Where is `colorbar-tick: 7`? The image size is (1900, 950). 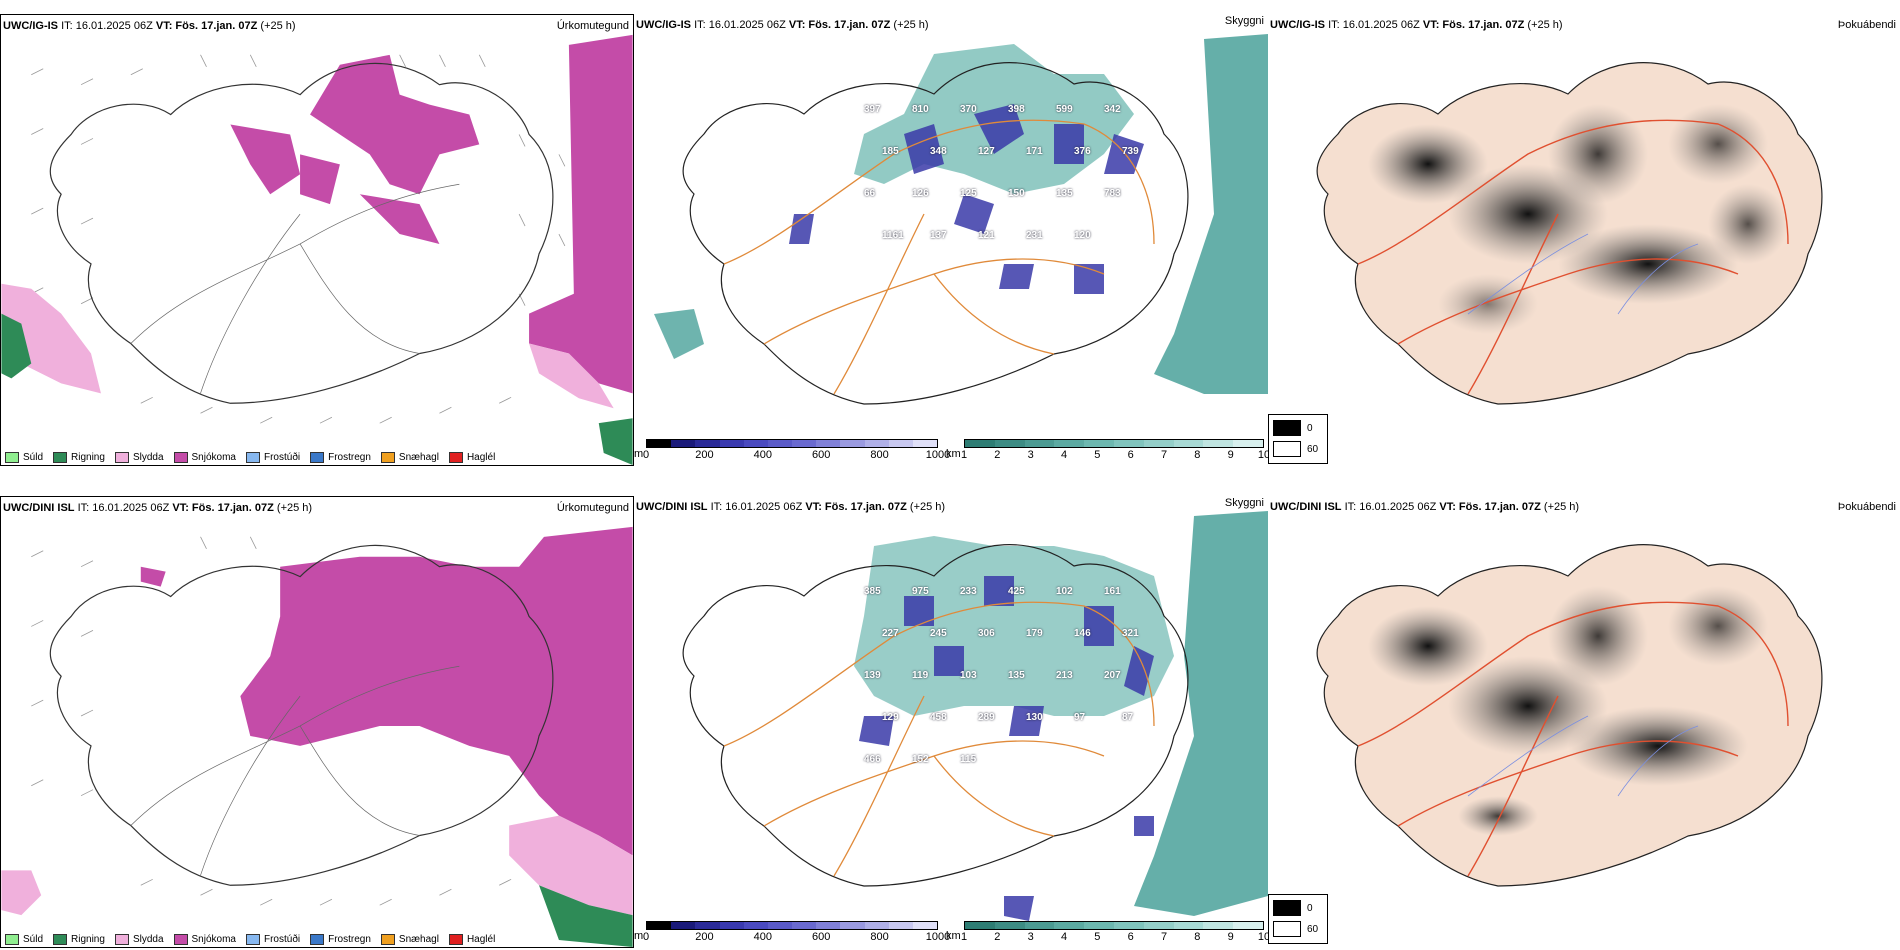
colorbar-tick: 7 is located at coordinates (1164, 455).